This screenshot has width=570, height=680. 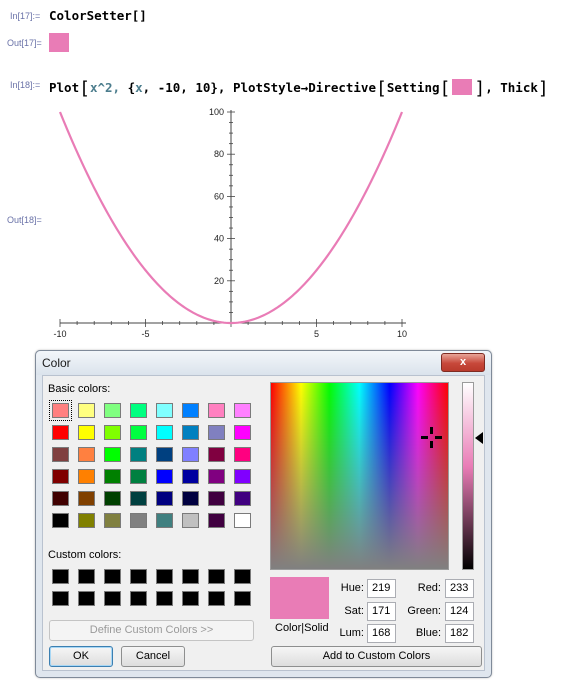 I want to click on y-tick-label: 20, so click(x=219, y=281).